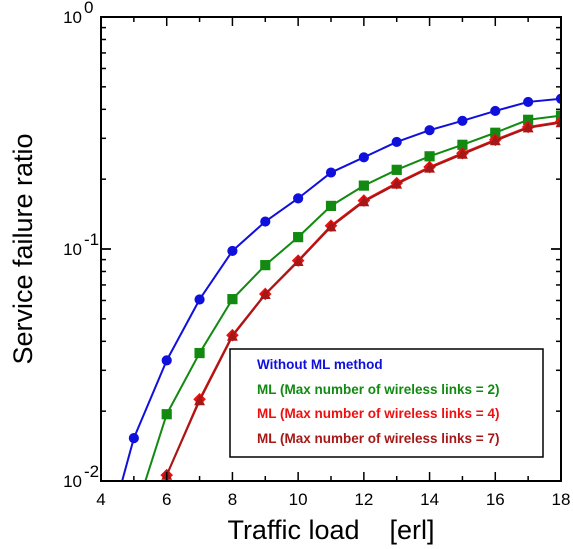 The image size is (573, 549). Describe the element at coordinates (91, 239) in the screenshot. I see `y-tick-label-exponent: -1` at that location.